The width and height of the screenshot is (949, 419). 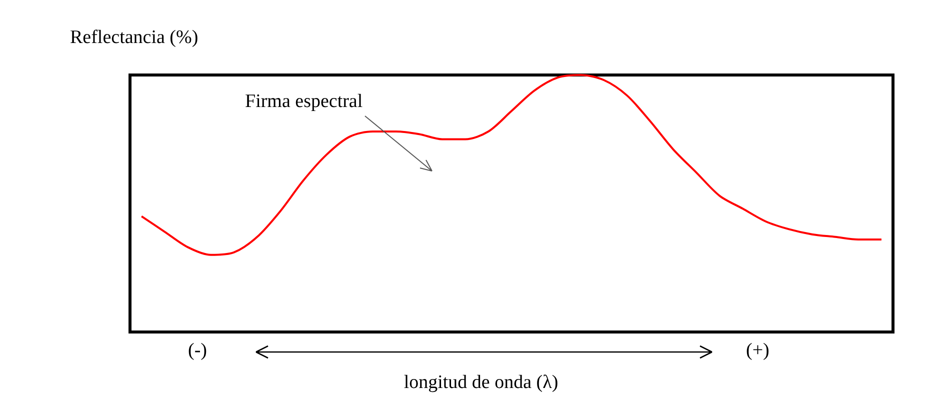 What do you see at coordinates (304, 102) in the screenshot?
I see `annotation: Firma espectral` at bounding box center [304, 102].